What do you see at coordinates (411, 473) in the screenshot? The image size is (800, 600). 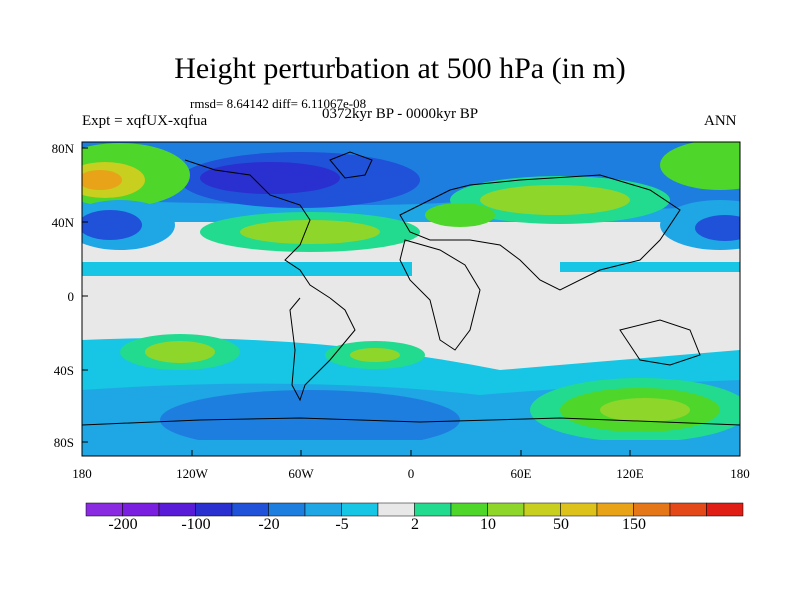 I see `lon-label: 0` at bounding box center [411, 473].